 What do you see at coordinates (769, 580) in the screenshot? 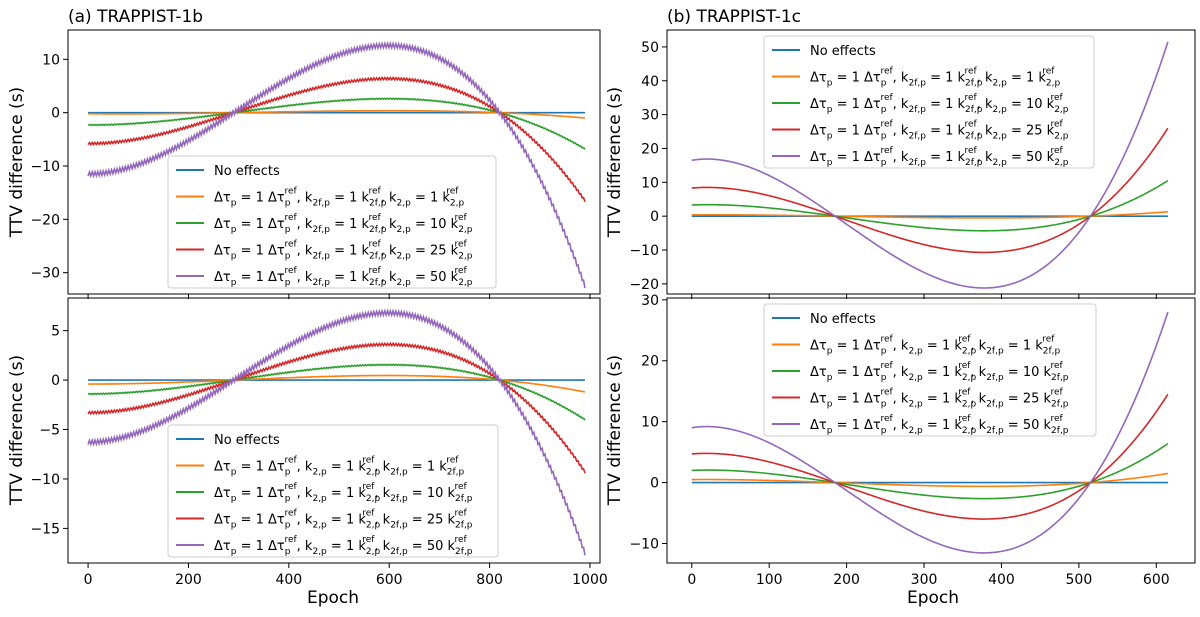
I see `x-tick-label: 100` at bounding box center [769, 580].